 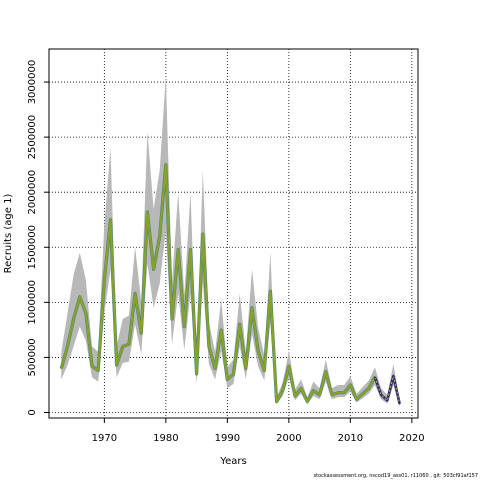 What do you see at coordinates (32, 137) in the screenshot?
I see `y-tick-label: 2500000` at bounding box center [32, 137].